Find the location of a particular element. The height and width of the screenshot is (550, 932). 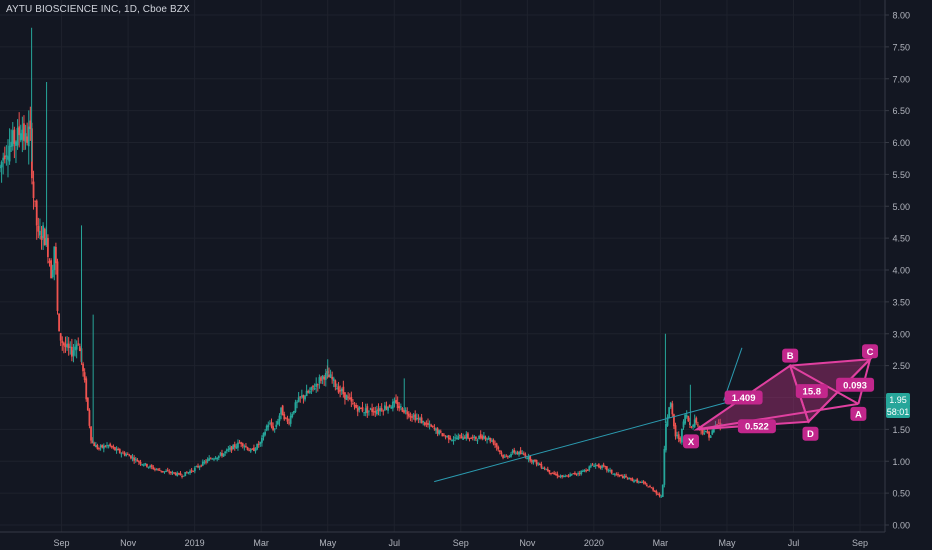

pattern-ratio: 0.093 is located at coordinates (855, 385).